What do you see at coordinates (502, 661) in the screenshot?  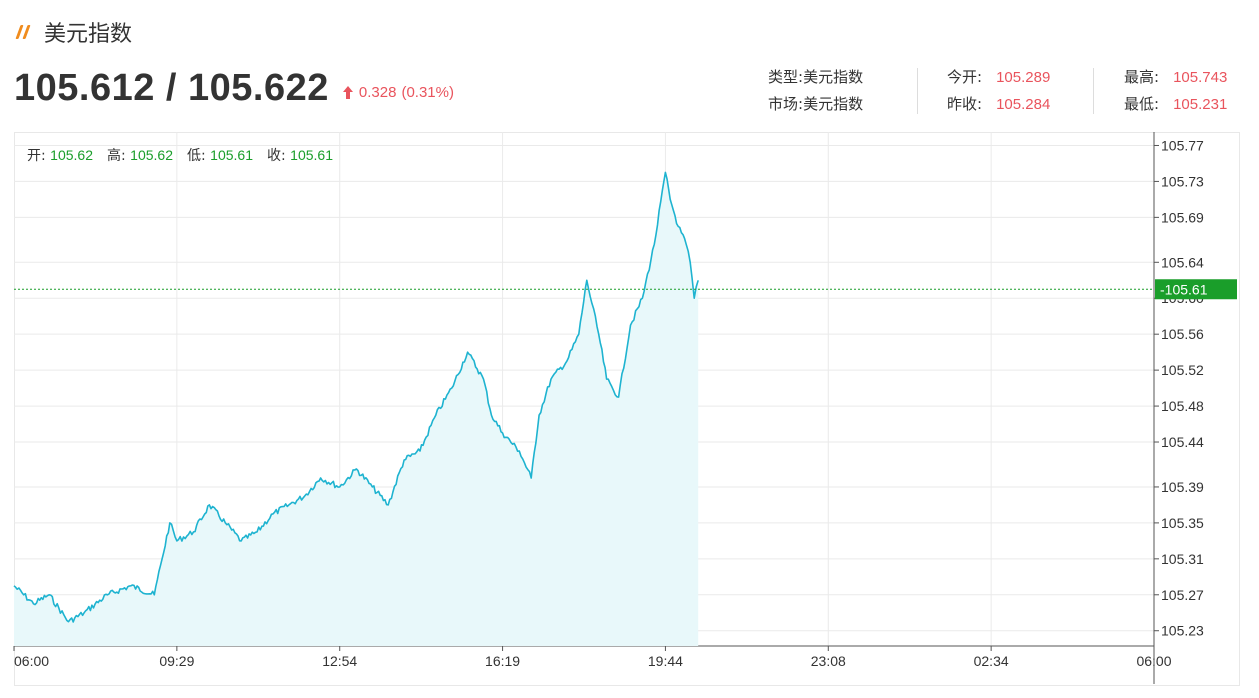 I see `x-tick-label: 16:19` at bounding box center [502, 661].